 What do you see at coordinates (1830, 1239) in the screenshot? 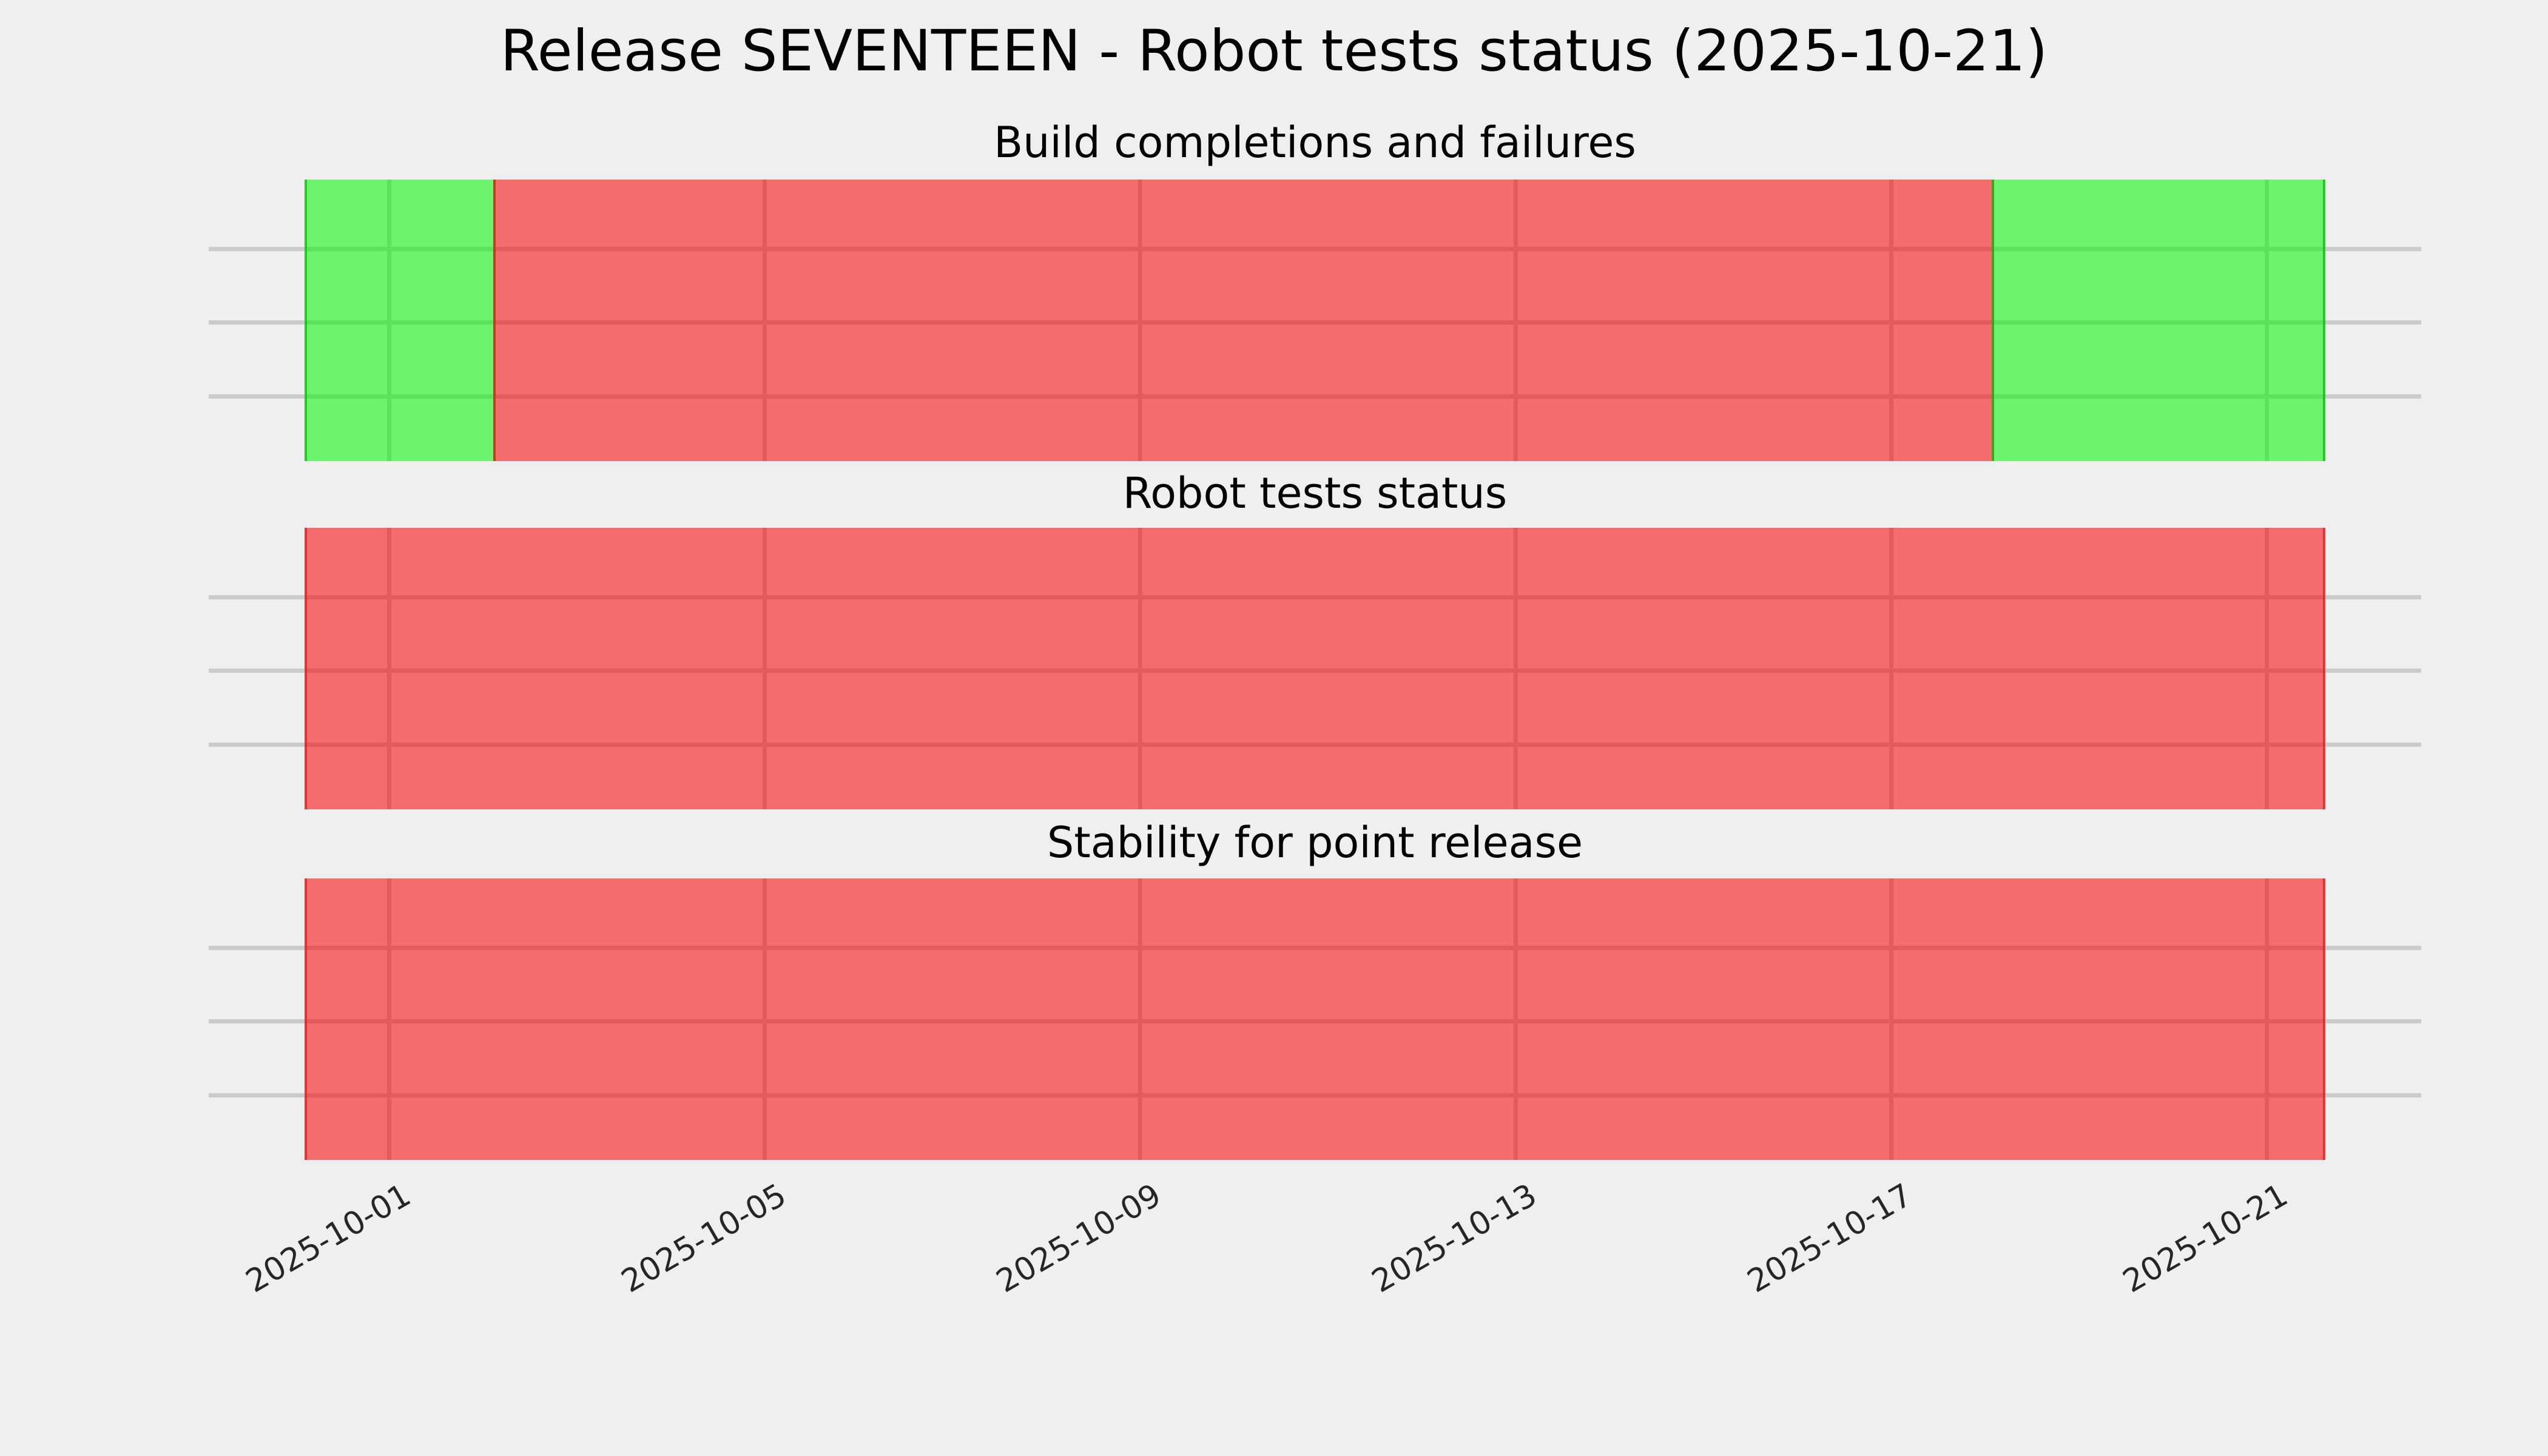
I see `x-tick-label: 2025-10-17` at bounding box center [1830, 1239].